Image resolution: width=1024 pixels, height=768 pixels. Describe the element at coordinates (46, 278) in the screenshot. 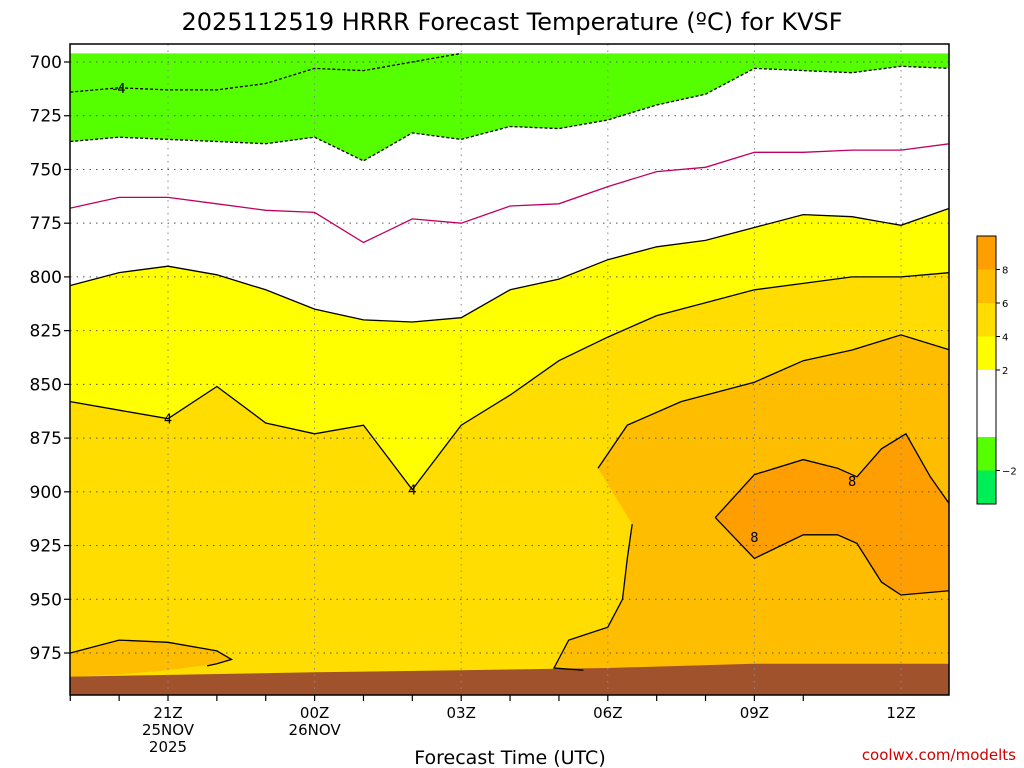

I see `y-tick-label-4: 800` at that location.